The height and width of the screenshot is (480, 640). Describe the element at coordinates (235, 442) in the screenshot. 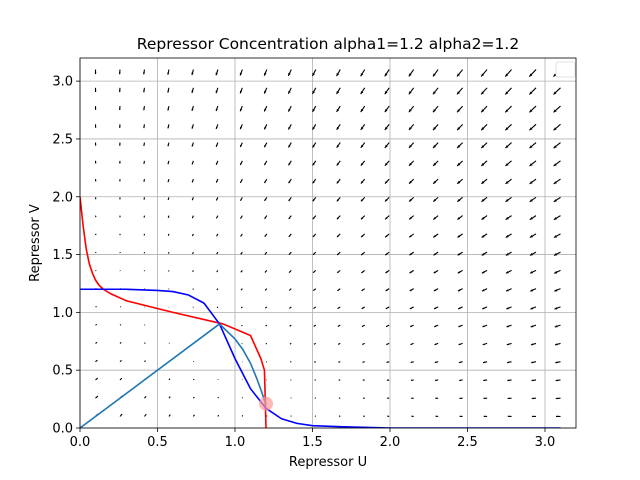

I see `x-tick-label: 1.0` at that location.